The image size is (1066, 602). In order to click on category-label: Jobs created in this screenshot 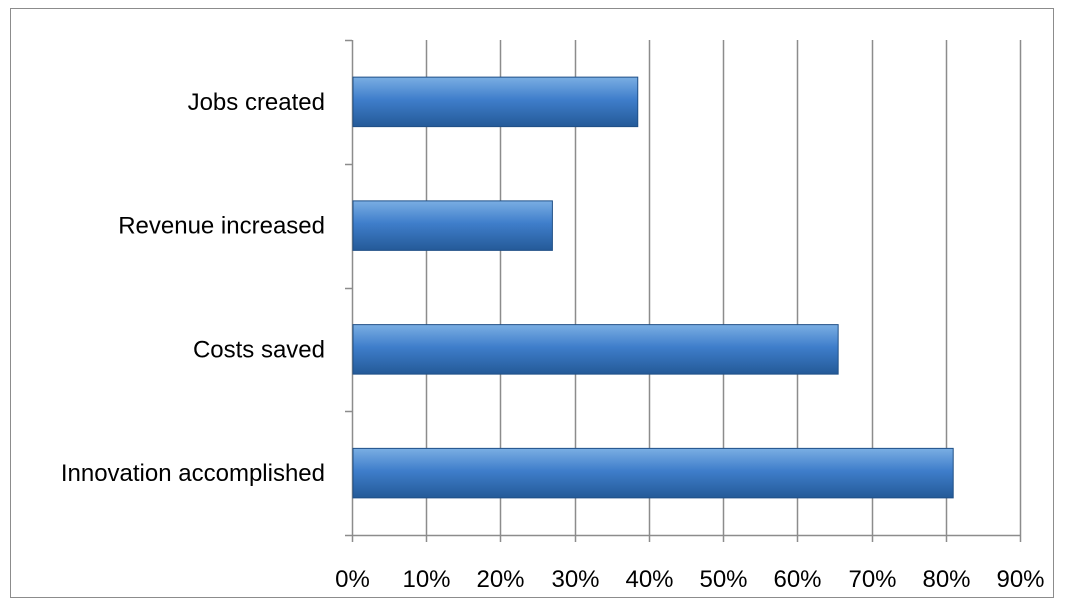, I will do `click(256, 102)`.